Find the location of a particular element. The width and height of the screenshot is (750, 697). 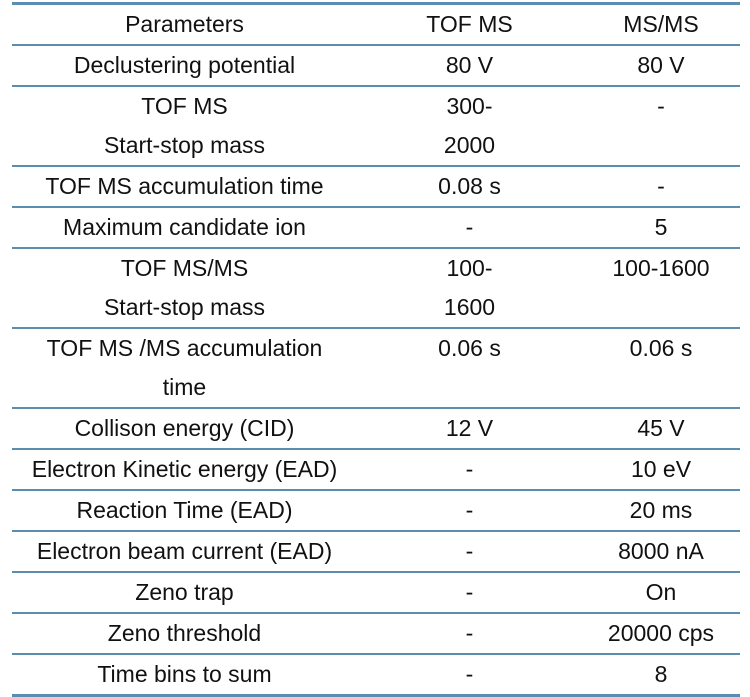

parameter-cell: Electron beam current (EAD) is located at coordinates (184, 552).